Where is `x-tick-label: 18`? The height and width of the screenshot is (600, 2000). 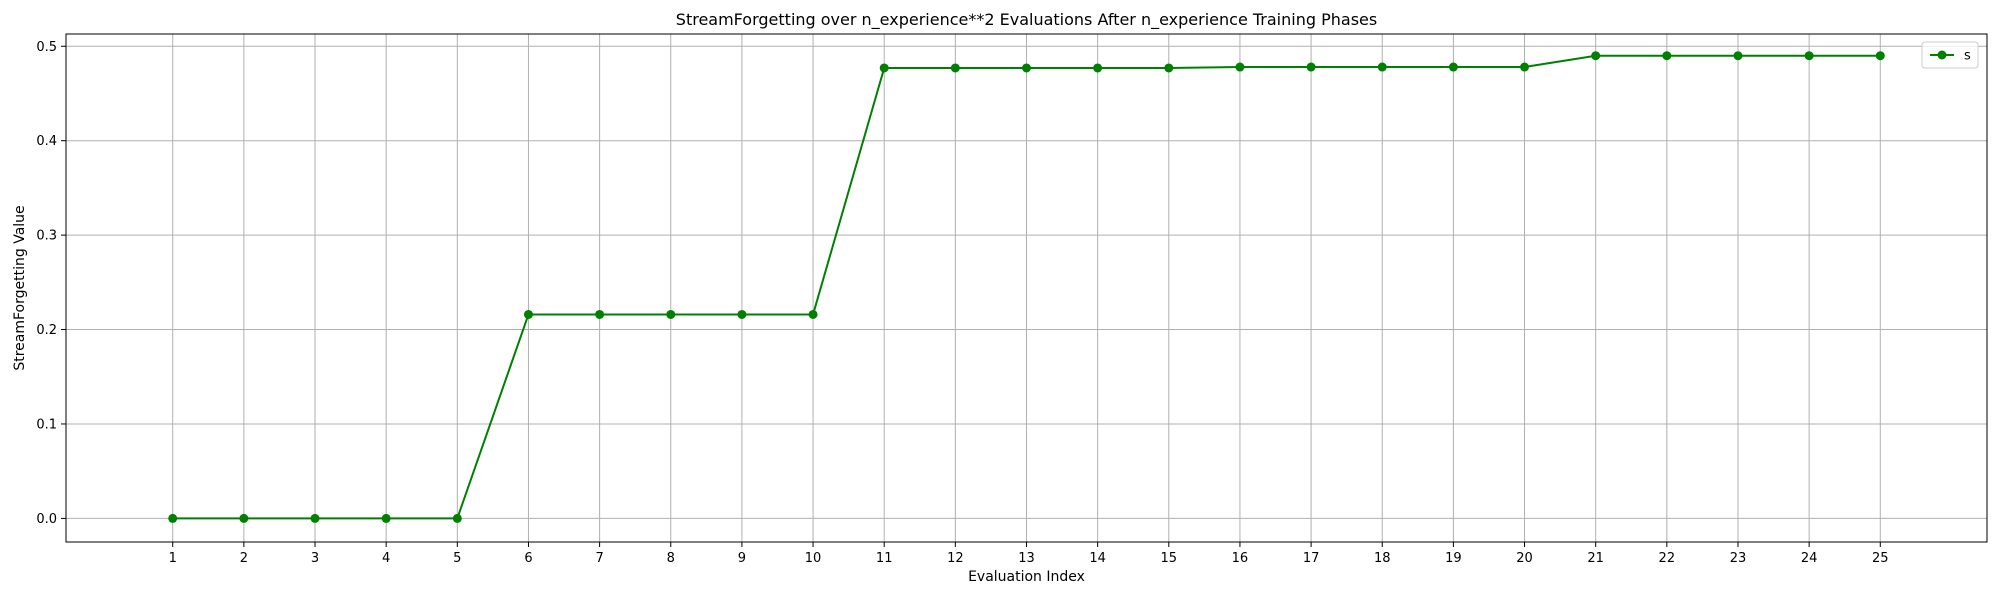
x-tick-label: 18 is located at coordinates (1382, 558).